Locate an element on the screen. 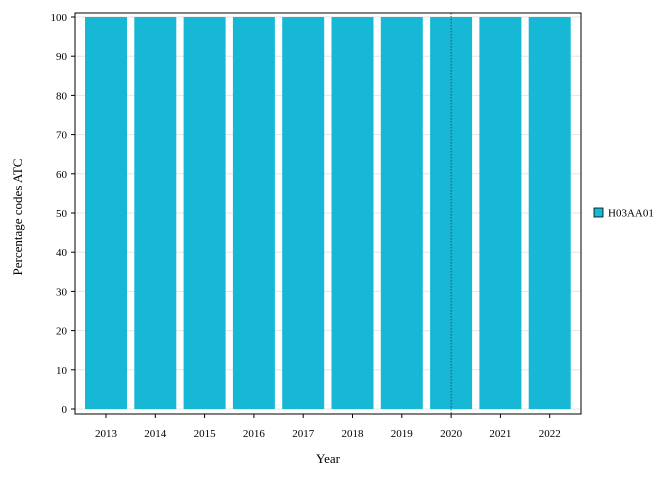  y-tick-label: 100 is located at coordinates (59, 18).